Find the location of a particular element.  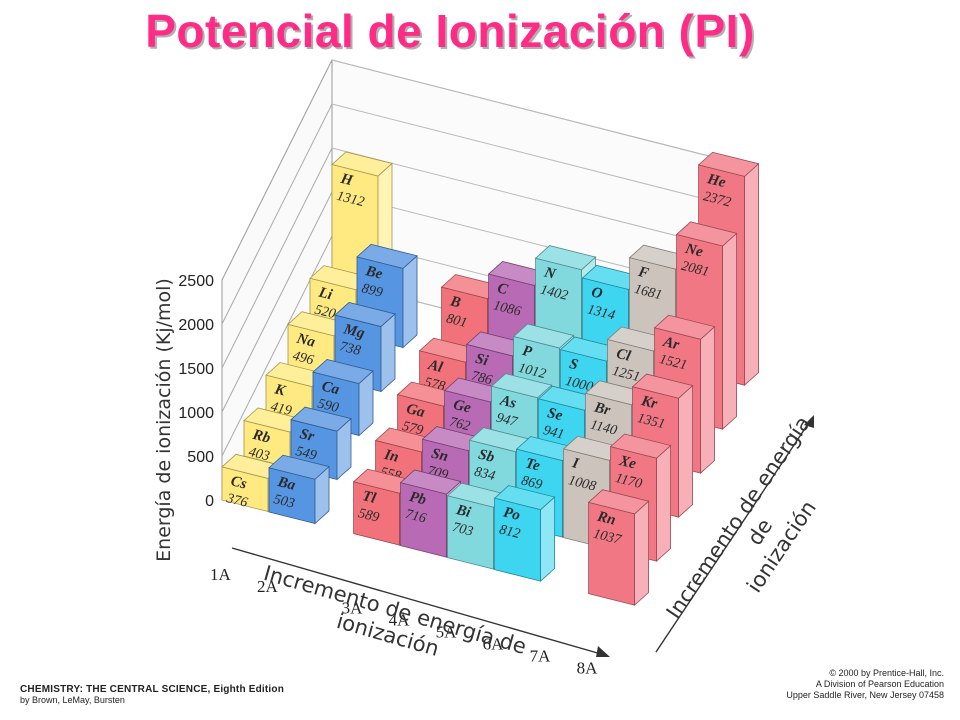

element-symbol-label: Na is located at coordinates (305, 340).